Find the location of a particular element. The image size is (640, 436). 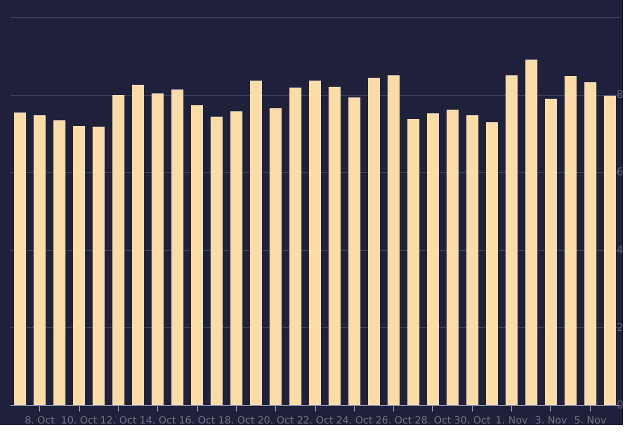

x-tick-label: 5. Nov is located at coordinates (590, 421).